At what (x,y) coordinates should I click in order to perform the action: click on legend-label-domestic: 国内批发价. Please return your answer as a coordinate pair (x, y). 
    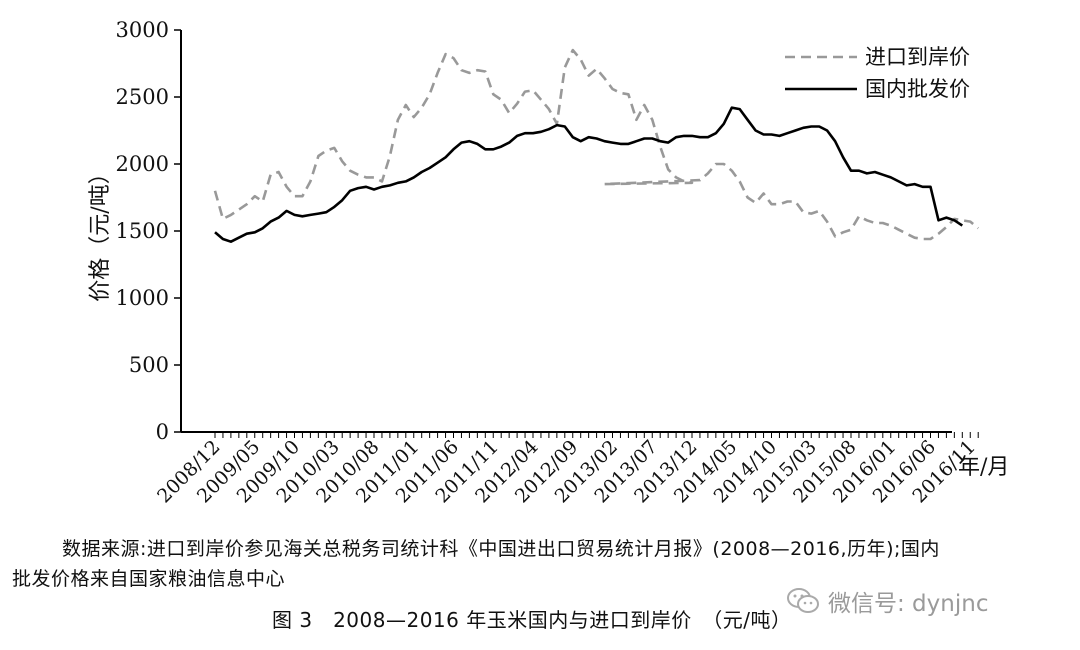
    Looking at the image, I should click on (917, 89).